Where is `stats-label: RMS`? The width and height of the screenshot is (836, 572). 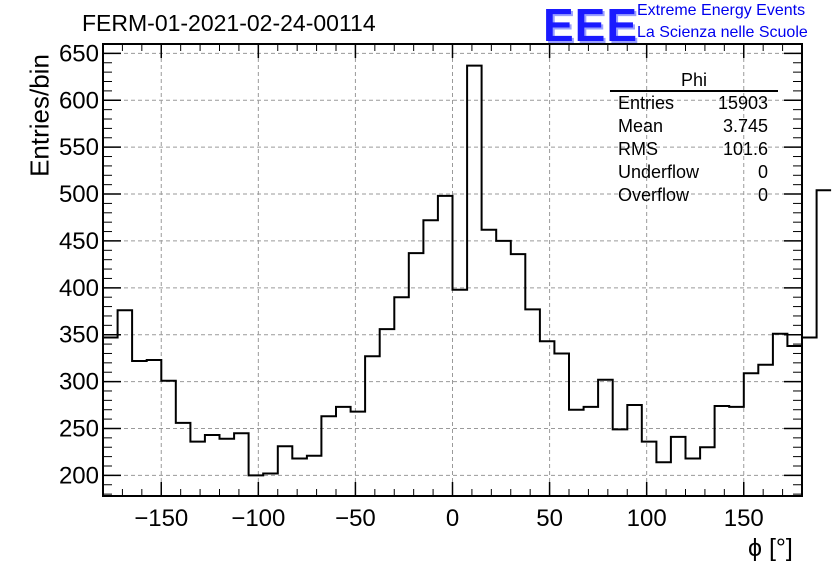 stats-label: RMS is located at coordinates (638, 149).